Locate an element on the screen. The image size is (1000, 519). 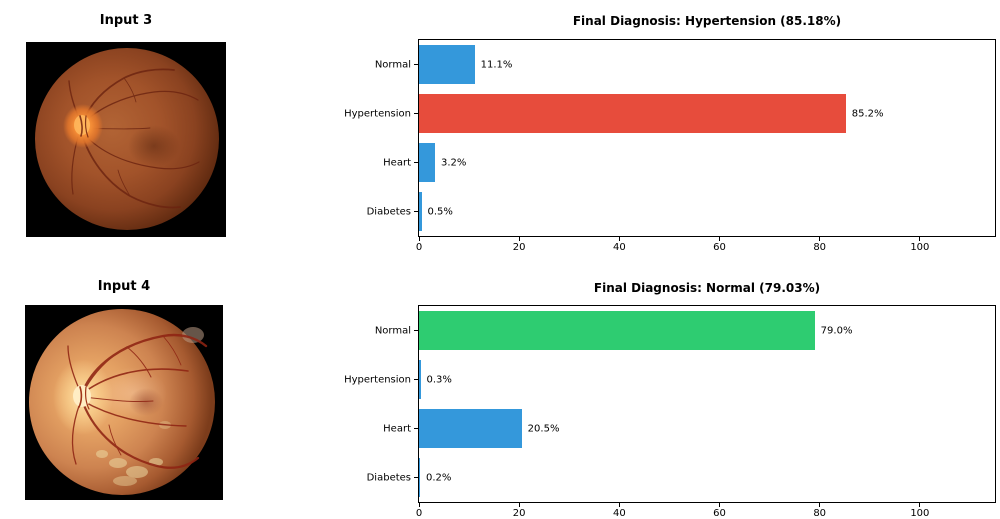
input-3-image is located at coordinates (126, 139).